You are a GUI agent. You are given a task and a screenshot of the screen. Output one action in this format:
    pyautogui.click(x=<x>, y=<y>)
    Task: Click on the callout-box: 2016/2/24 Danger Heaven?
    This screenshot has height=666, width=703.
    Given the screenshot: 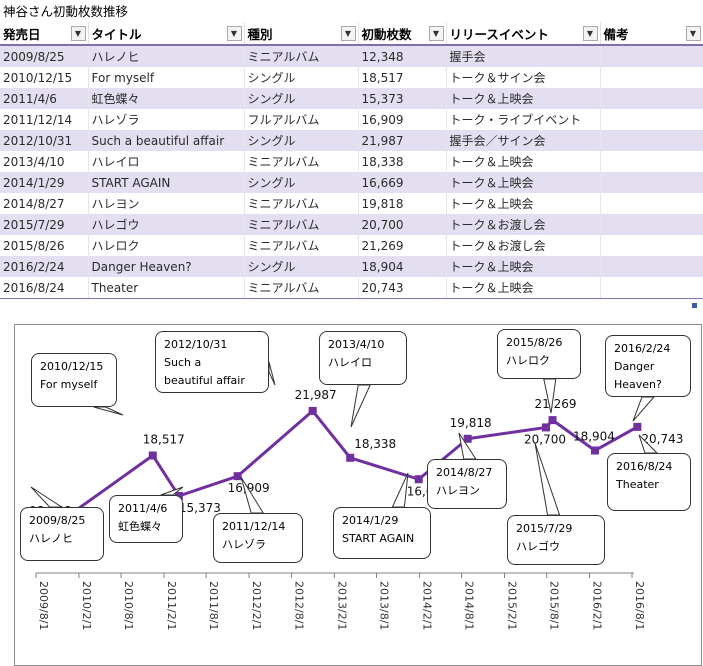 What is the action you would take?
    pyautogui.click(x=648, y=366)
    